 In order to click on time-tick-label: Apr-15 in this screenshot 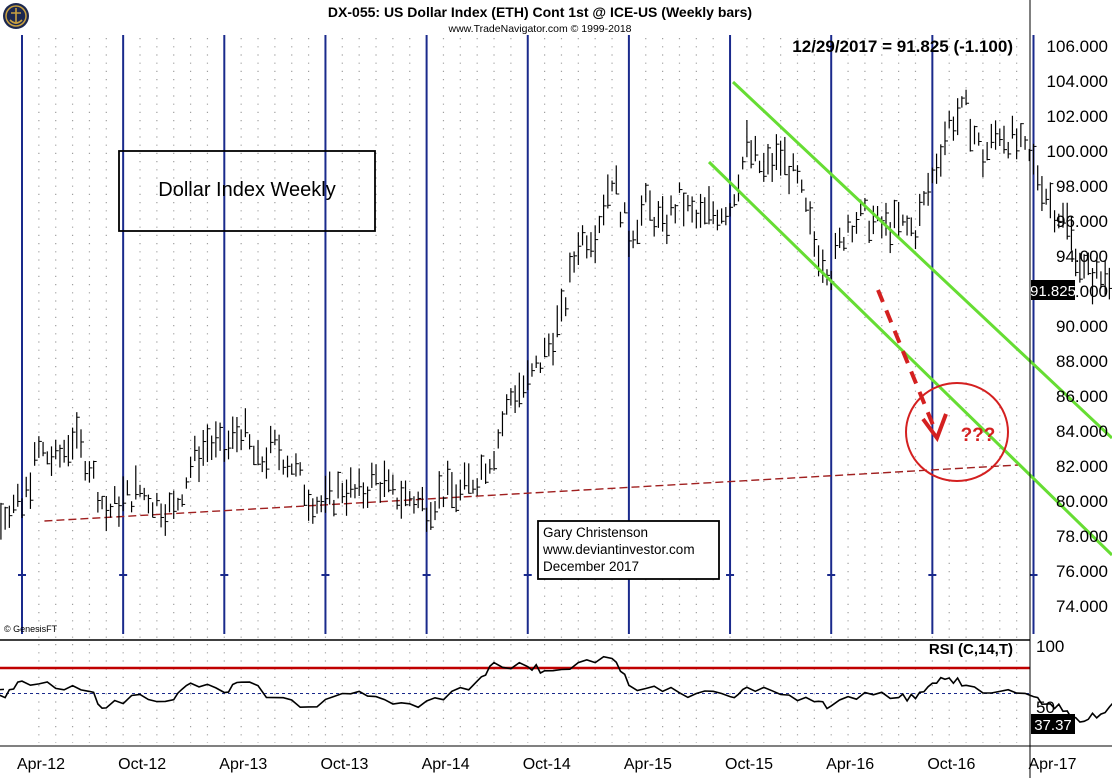, I will do `click(648, 764)`.